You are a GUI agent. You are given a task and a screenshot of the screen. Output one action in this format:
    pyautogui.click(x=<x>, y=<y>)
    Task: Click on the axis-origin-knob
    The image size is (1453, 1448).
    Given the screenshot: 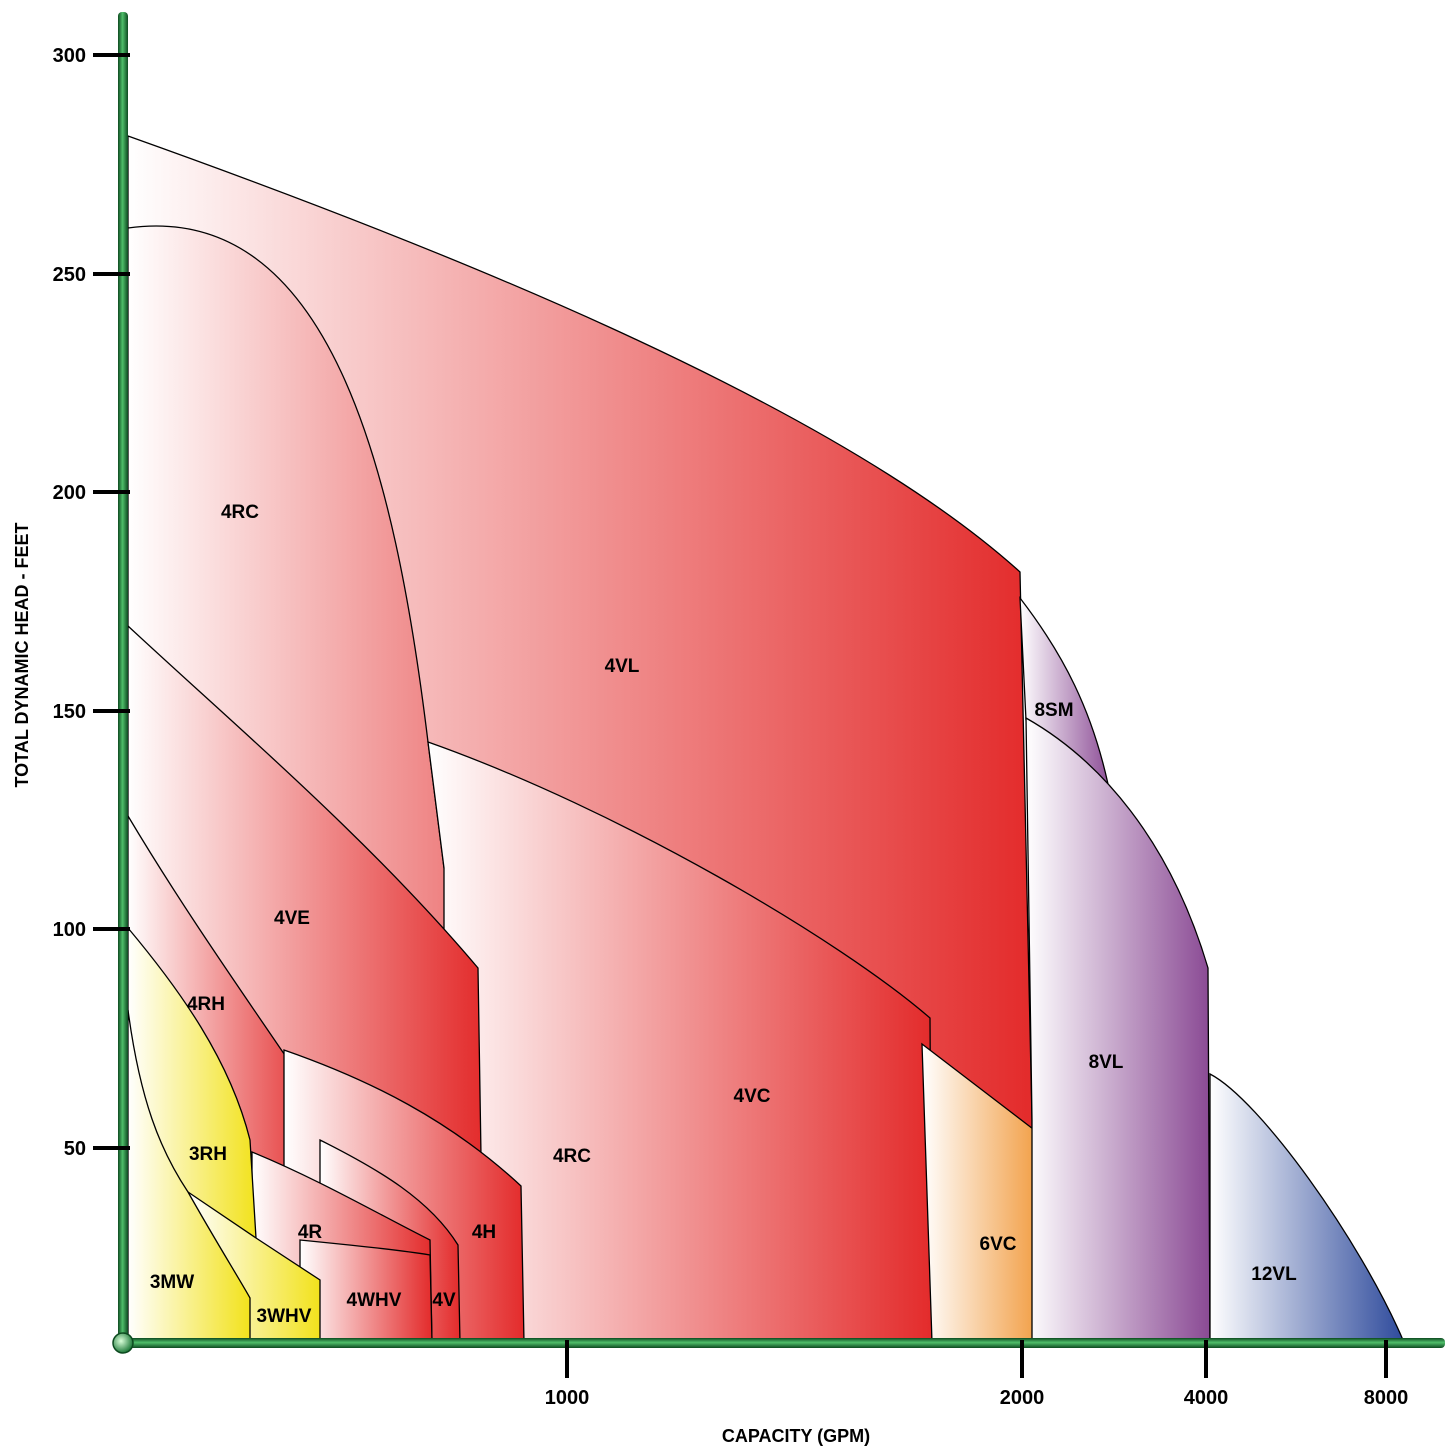 What is the action you would take?
    pyautogui.click(x=123, y=1343)
    